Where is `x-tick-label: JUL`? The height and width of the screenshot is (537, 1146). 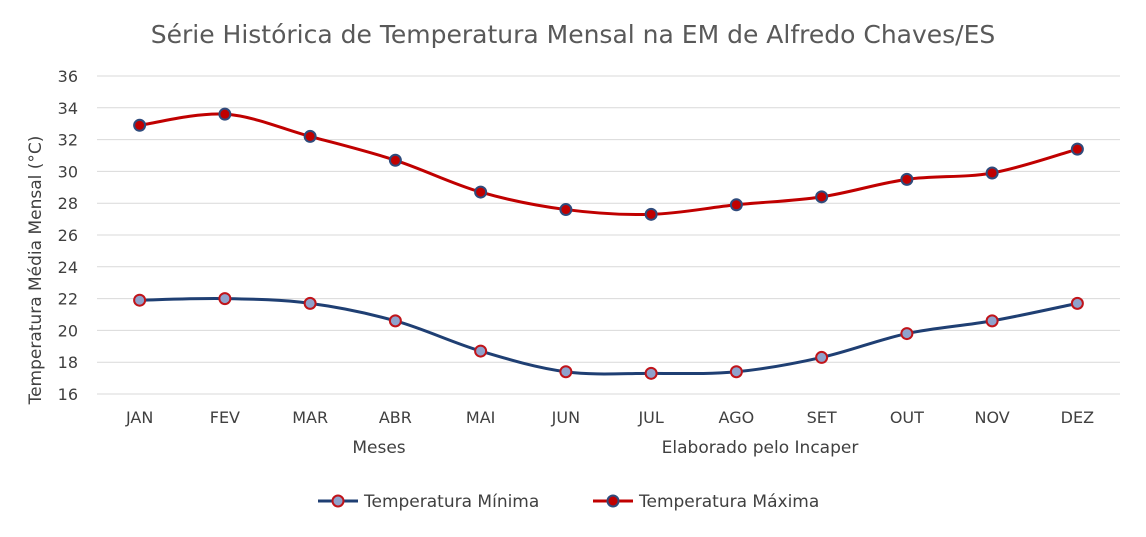
x-tick-label: JUL is located at coordinates (650, 417).